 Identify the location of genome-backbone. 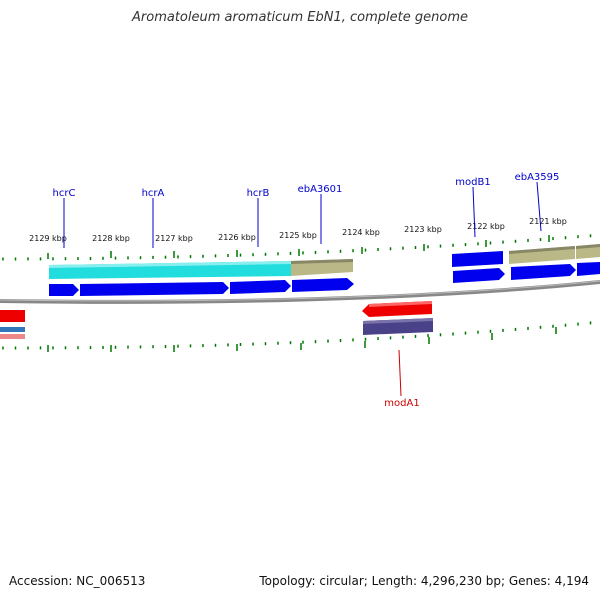
(300, 292).